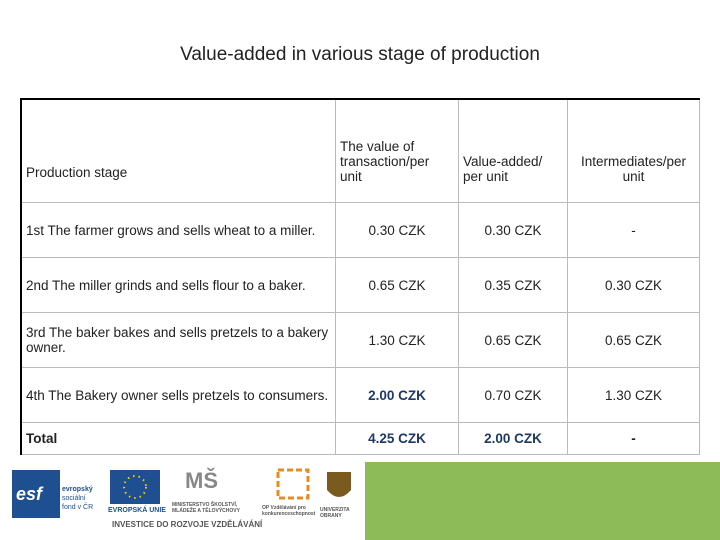  Describe the element at coordinates (178, 438) in the screenshot. I see `cell: Total` at that location.